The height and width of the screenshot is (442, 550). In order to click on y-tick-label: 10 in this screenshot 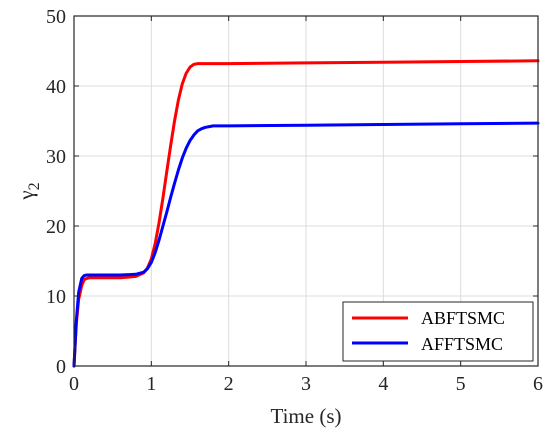, I will do `click(56, 297)`.